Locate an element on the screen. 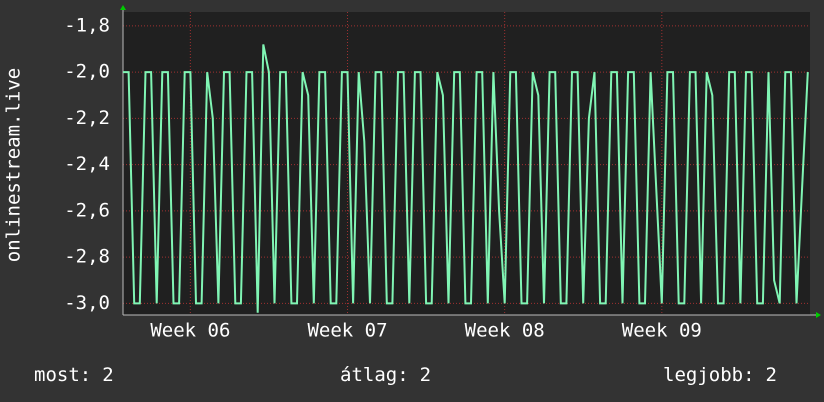 The height and width of the screenshot is (402, 824). summary: most: 2 átlag: 2 legjobb: 2 is located at coordinates (405, 375).